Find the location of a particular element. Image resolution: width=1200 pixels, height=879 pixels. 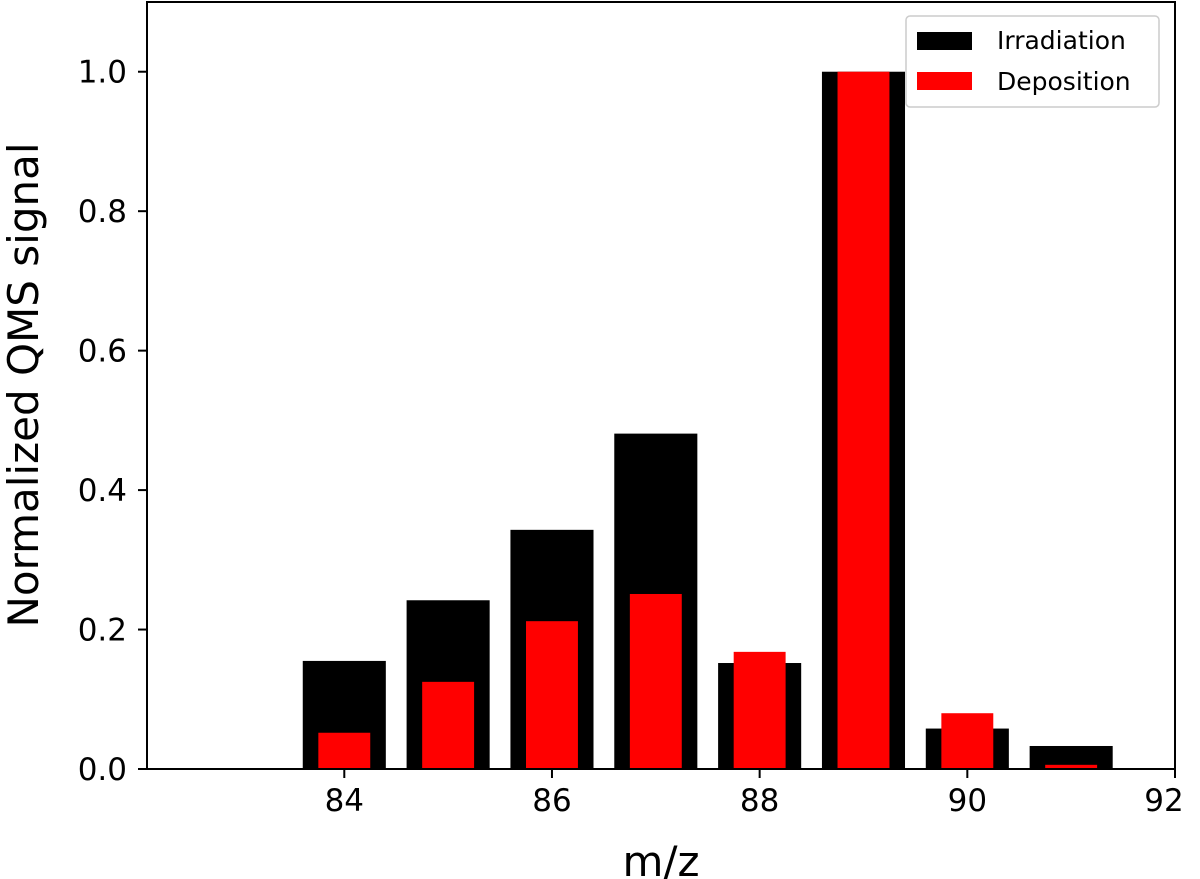

y-tick-label: 0.8 is located at coordinates (102, 212).